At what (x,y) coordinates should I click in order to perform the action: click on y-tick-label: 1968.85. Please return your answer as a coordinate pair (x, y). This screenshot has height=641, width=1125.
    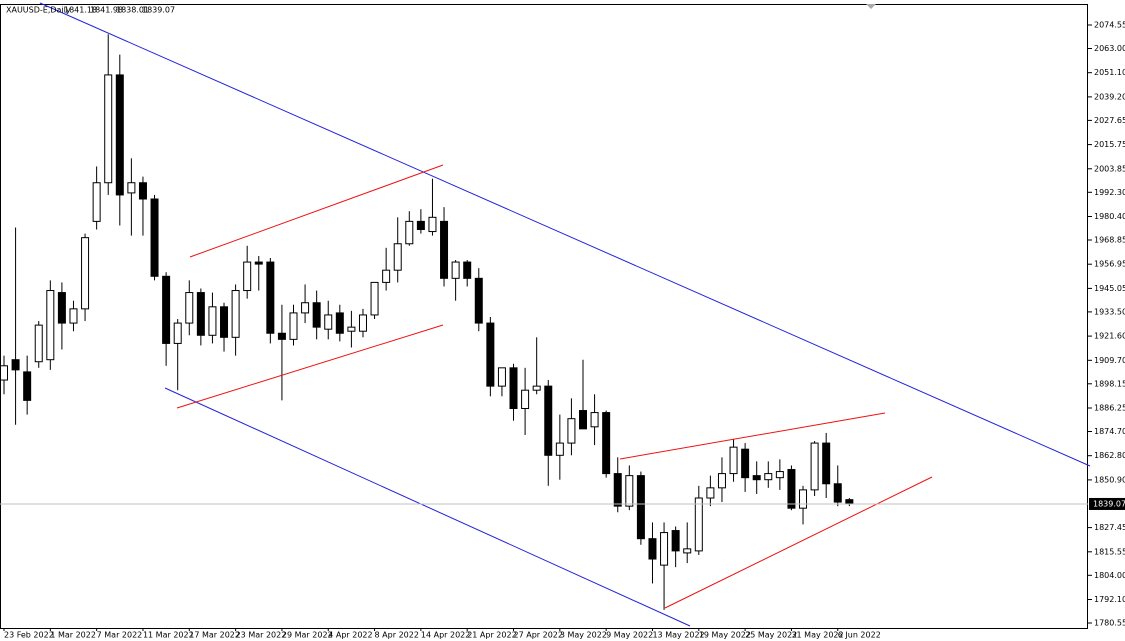
    Looking at the image, I should click on (1109, 239).